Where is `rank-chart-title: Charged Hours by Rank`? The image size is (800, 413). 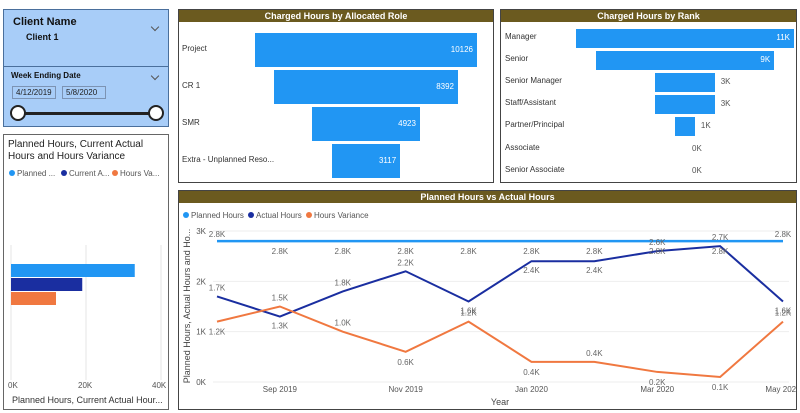 rank-chart-title: Charged Hours by Rank is located at coordinates (648, 16).